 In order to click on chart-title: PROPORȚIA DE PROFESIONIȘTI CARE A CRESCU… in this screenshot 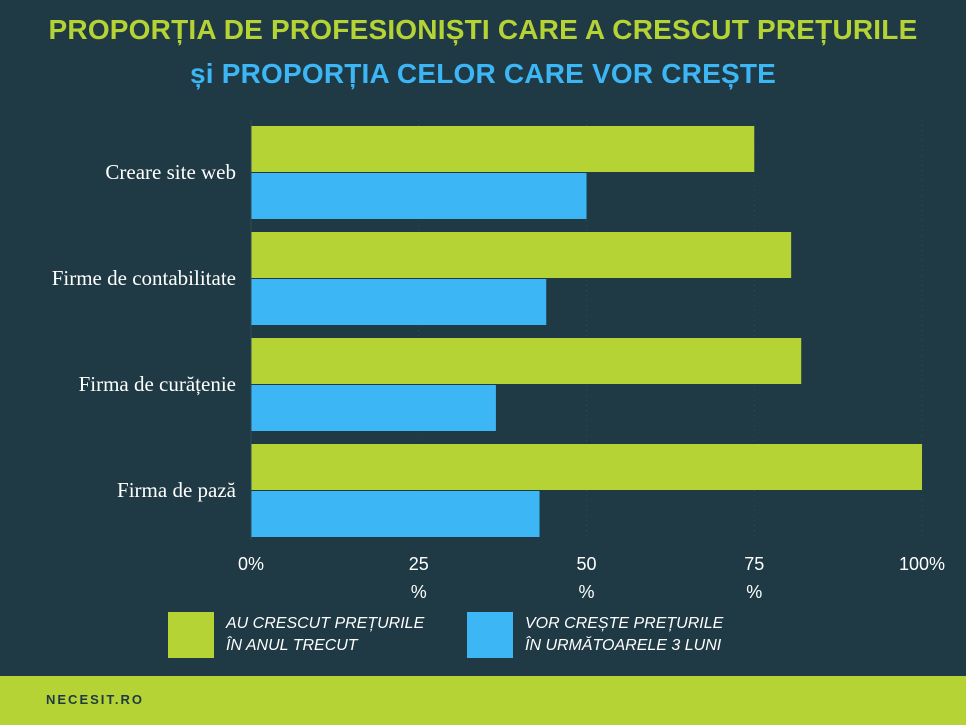, I will do `click(483, 52)`.